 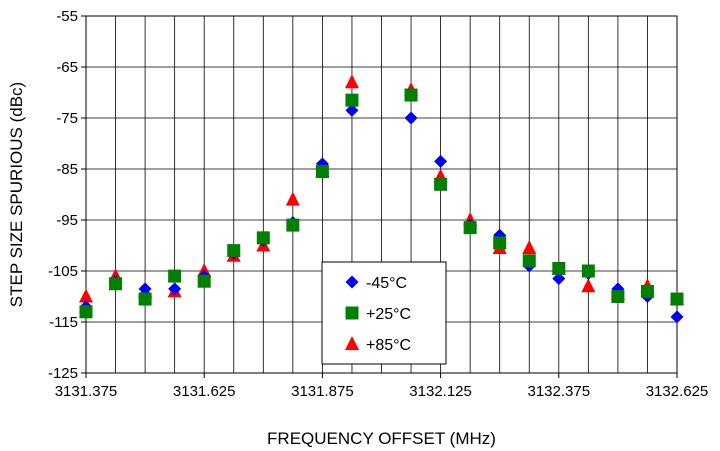 What do you see at coordinates (559, 391) in the screenshot?
I see `x-tick-label: 3132.375` at bounding box center [559, 391].